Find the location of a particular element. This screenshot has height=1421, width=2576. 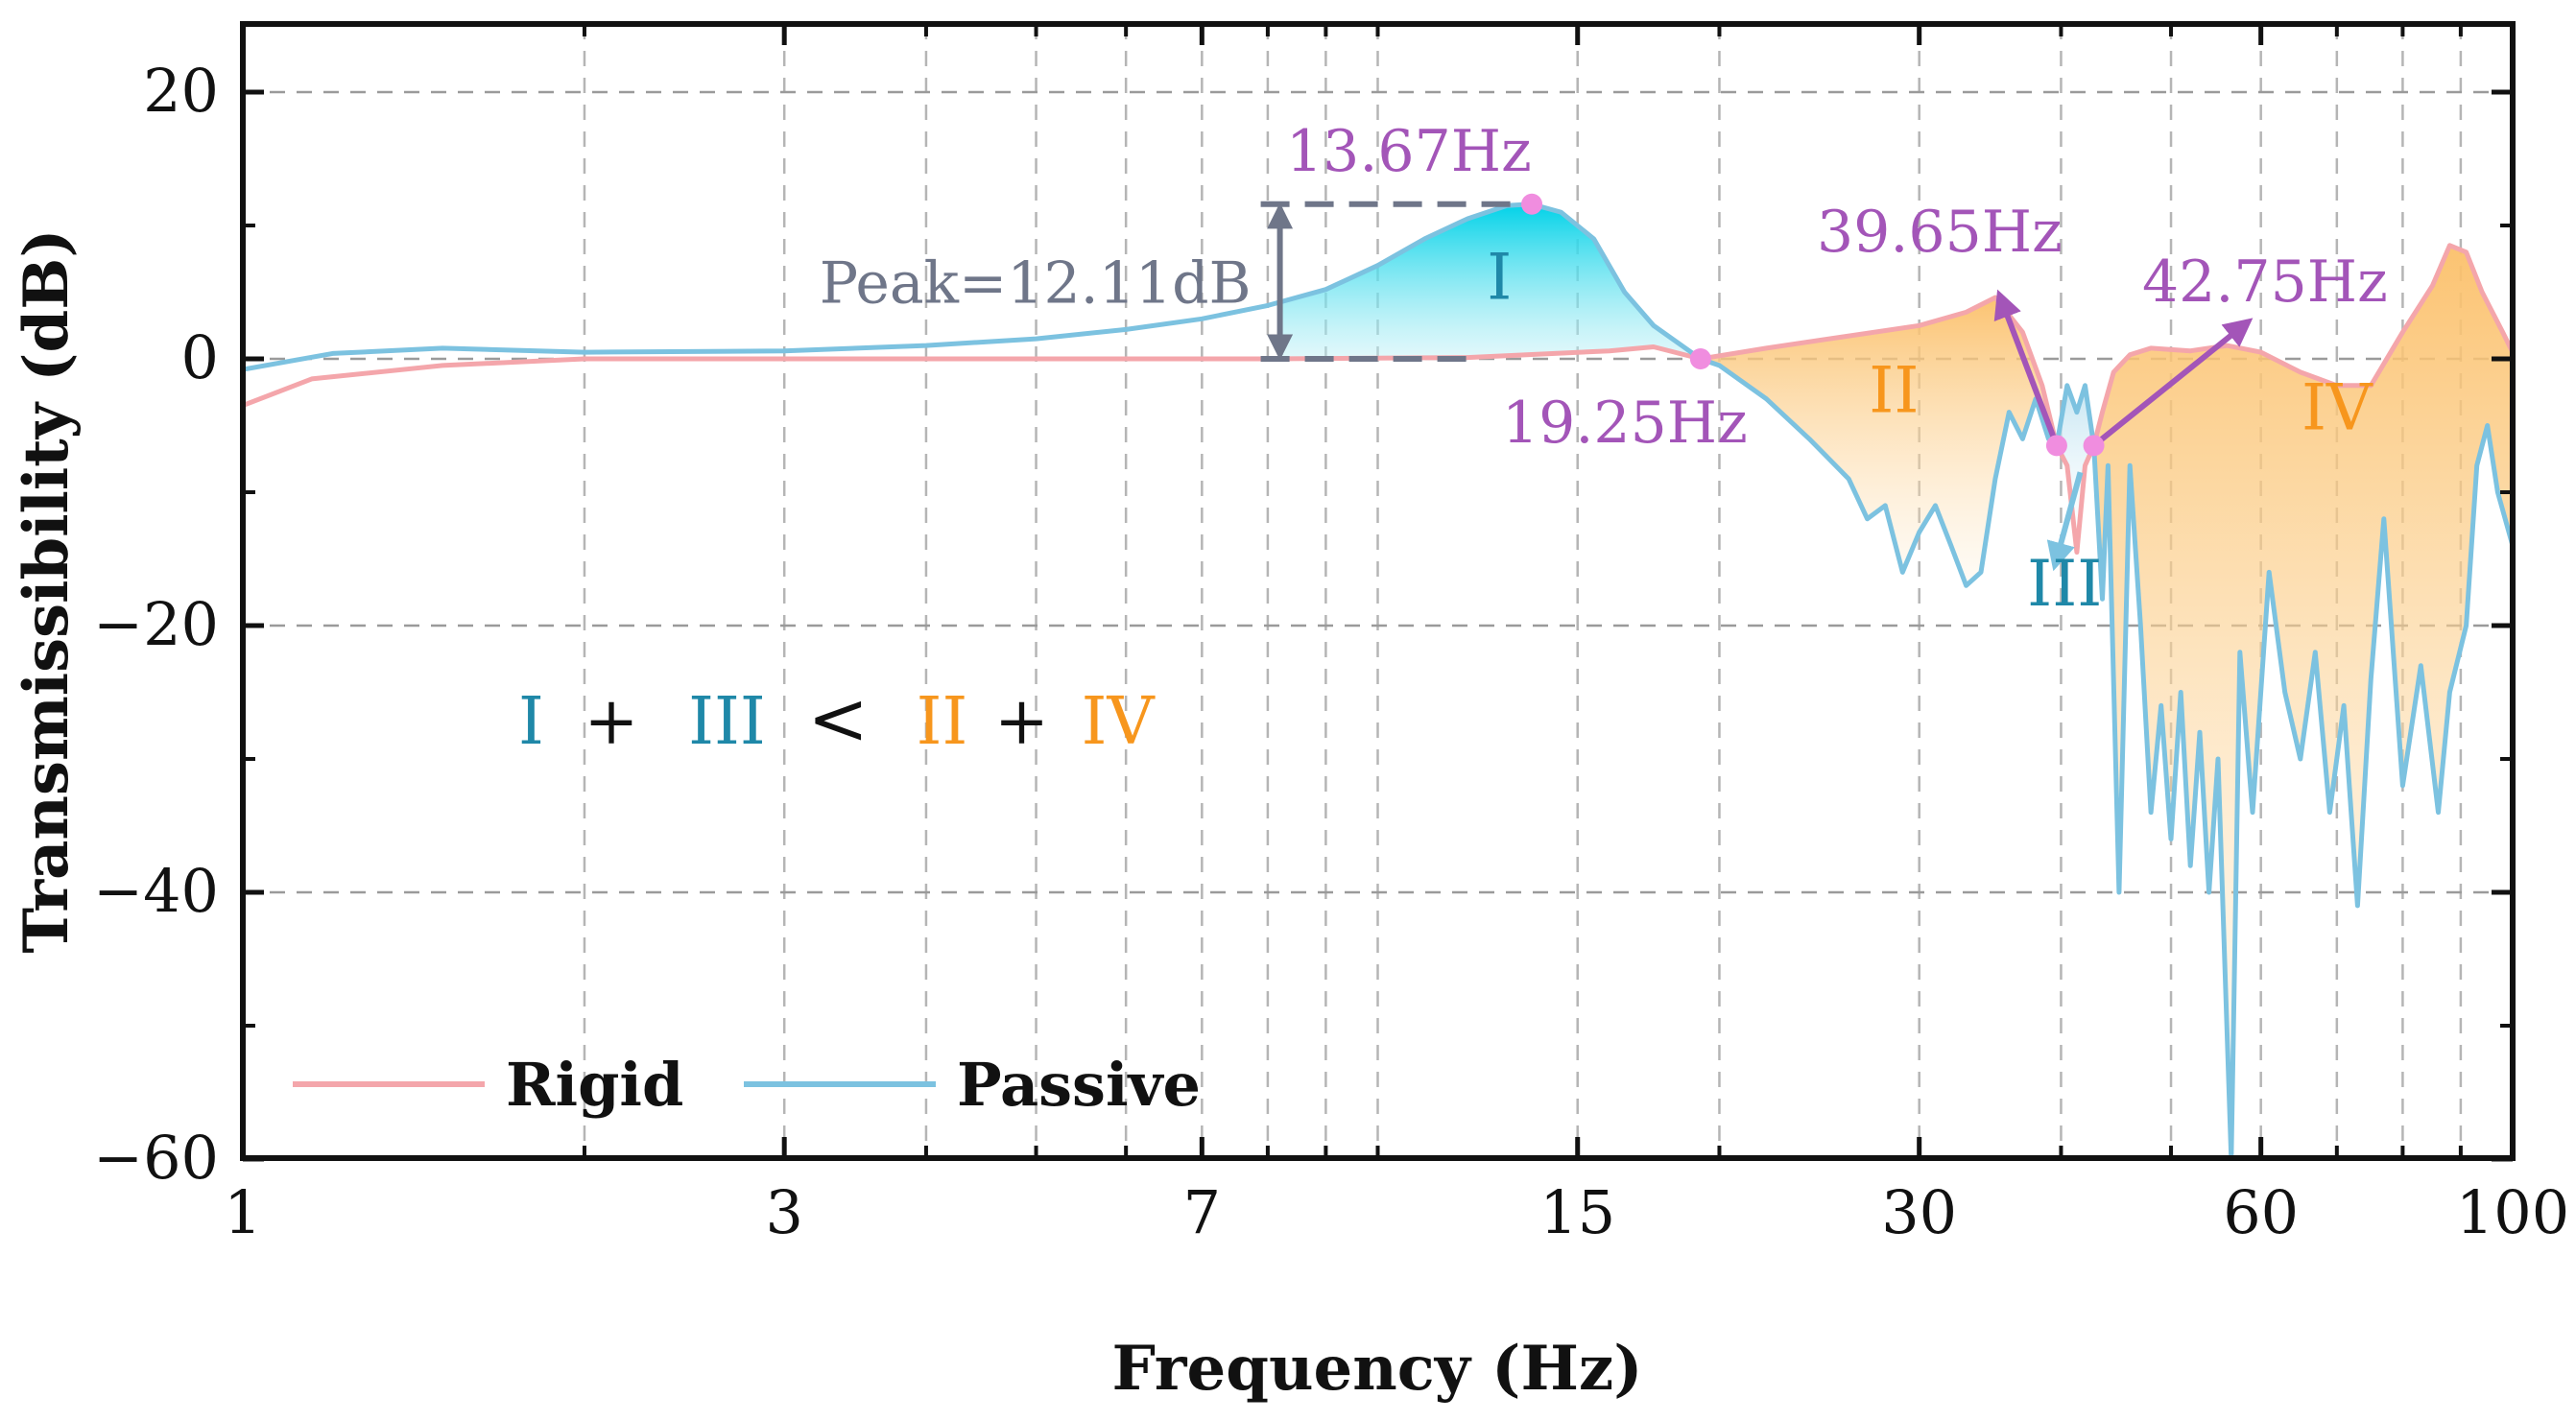

y-tick-label-neg60: −60 is located at coordinates (156, 1158).